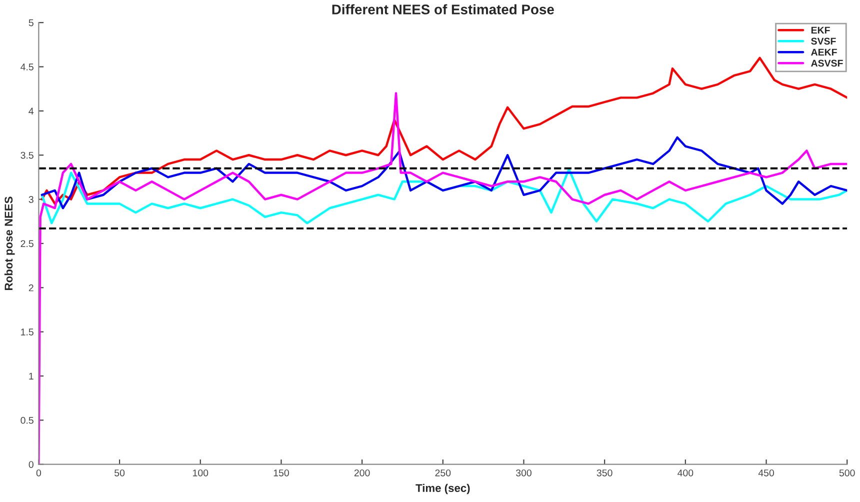  What do you see at coordinates (827, 63) in the screenshot?
I see `legend-label: ASVSF` at bounding box center [827, 63].